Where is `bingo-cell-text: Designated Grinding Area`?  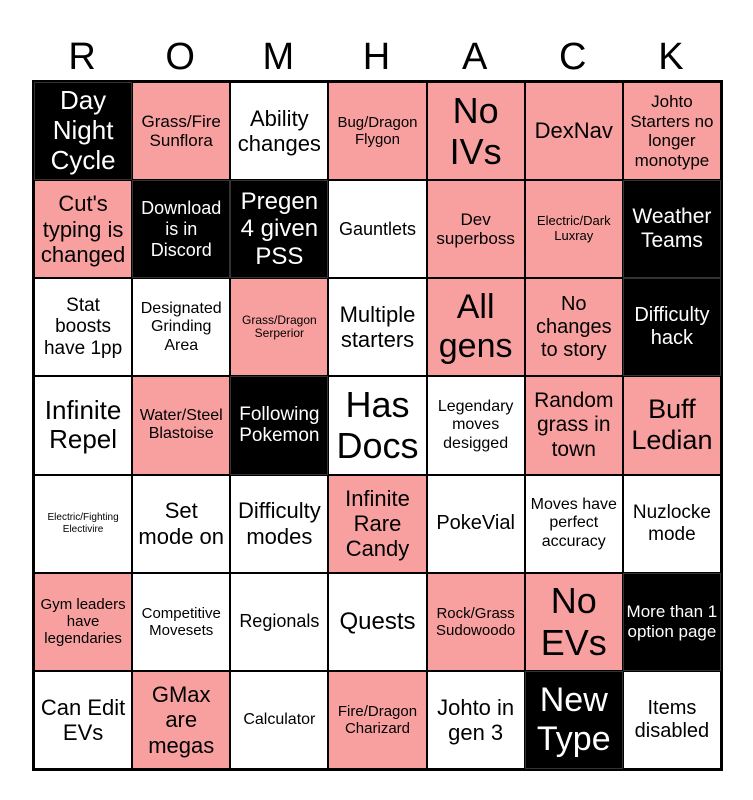 bingo-cell-text: Designated Grinding Area is located at coordinates (181, 326).